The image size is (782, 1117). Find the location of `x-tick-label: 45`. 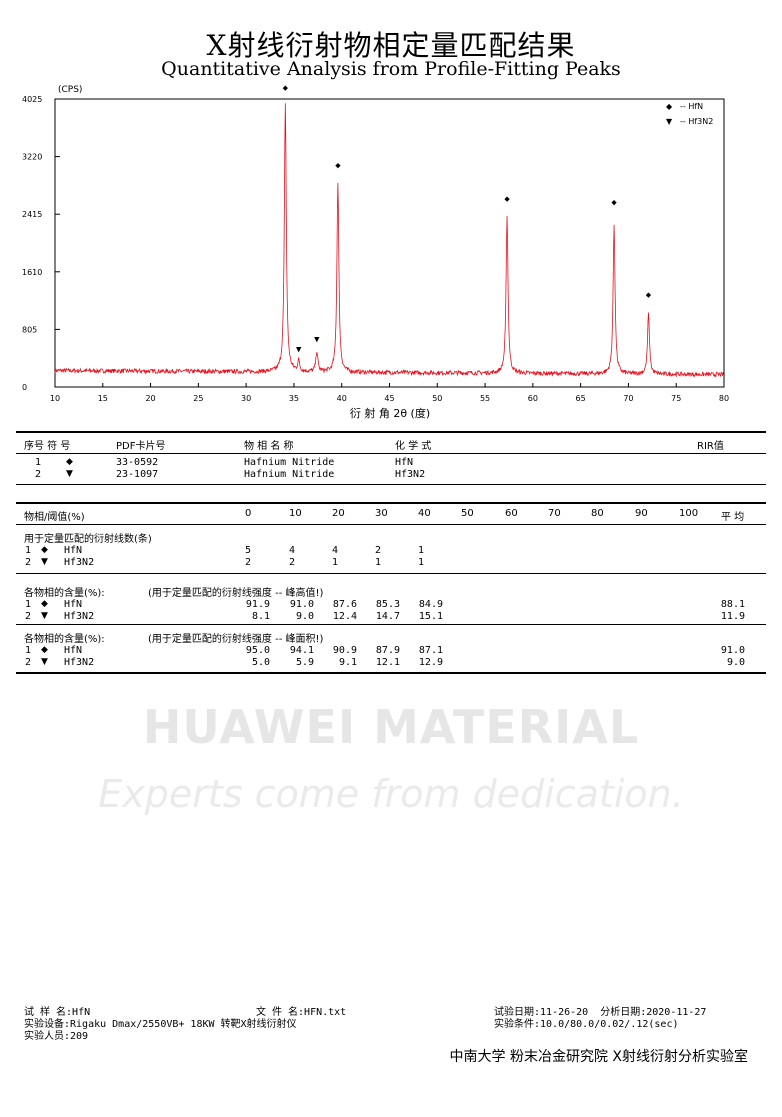

x-tick-label: 45 is located at coordinates (389, 398).